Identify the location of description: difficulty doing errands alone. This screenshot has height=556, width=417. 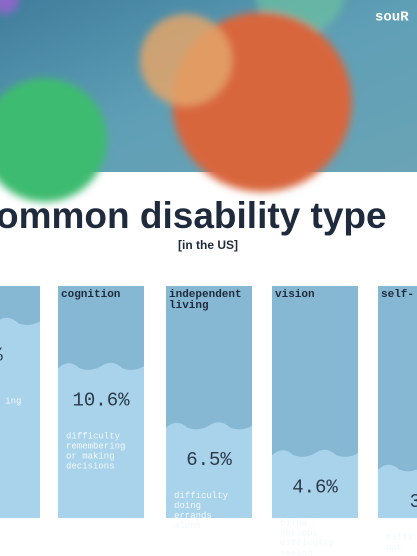
(201, 511).